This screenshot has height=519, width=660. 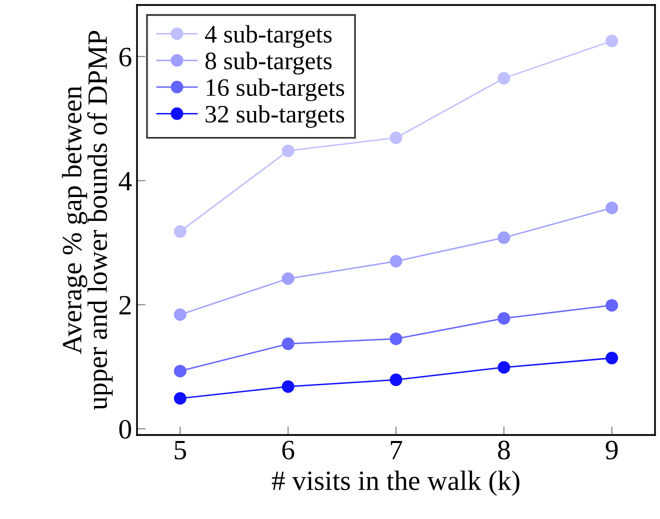 I want to click on y-tick-label: 6, so click(x=125, y=57).